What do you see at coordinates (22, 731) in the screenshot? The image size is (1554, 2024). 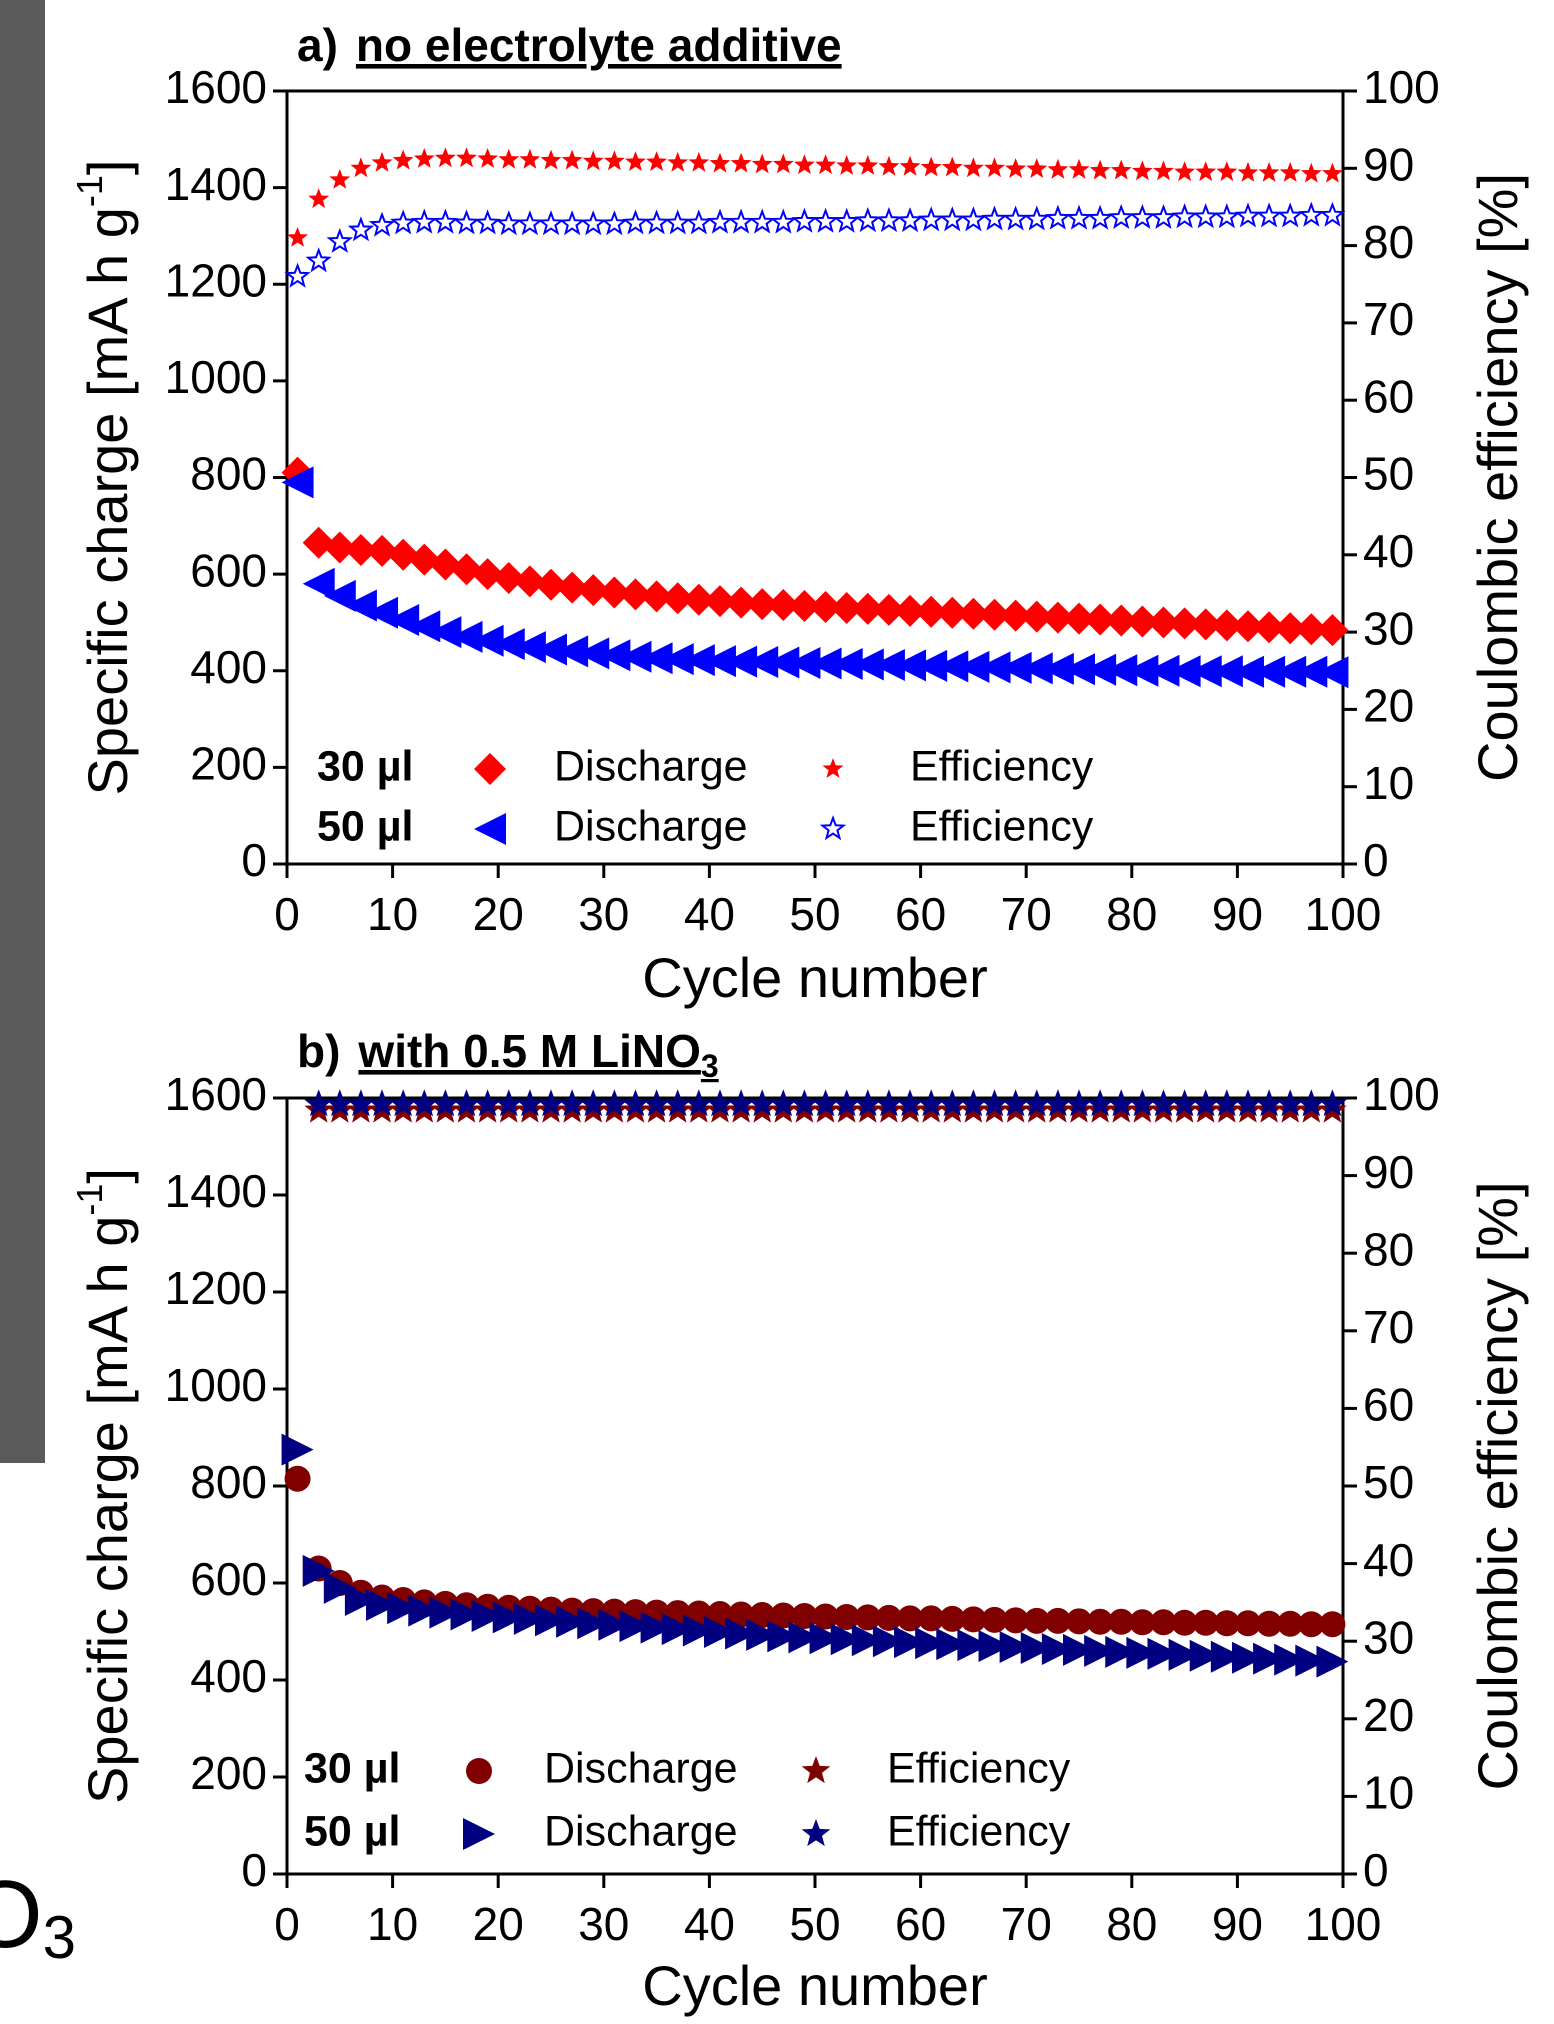 I see `side-image-strip` at bounding box center [22, 731].